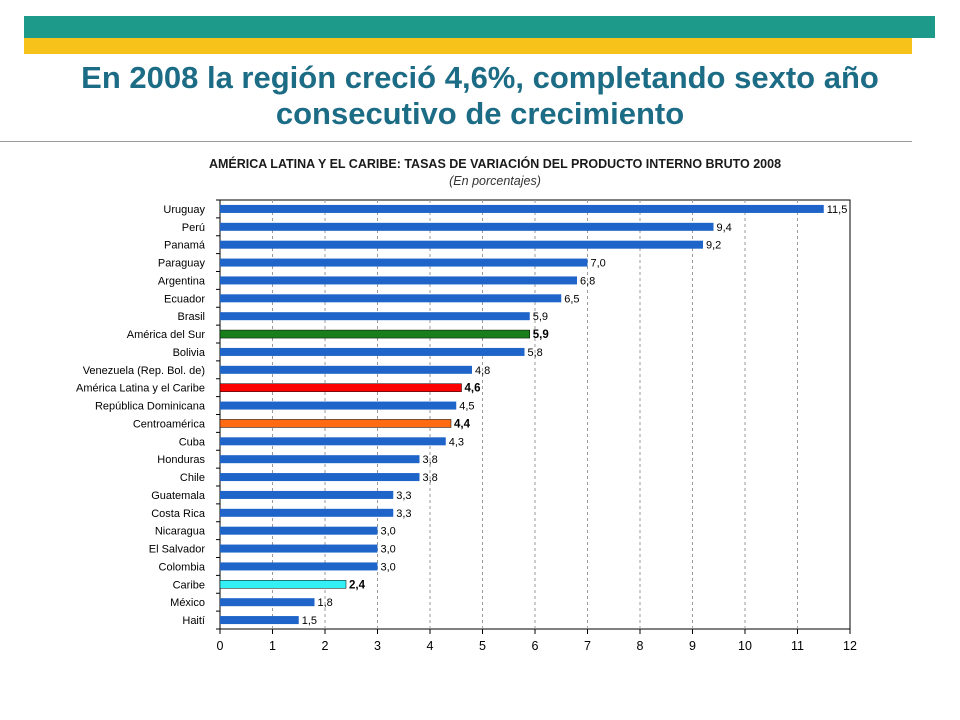 Image resolution: width=960 pixels, height=720 pixels. Describe the element at coordinates (692, 646) in the screenshot. I see `x-tick-label: 9` at that location.